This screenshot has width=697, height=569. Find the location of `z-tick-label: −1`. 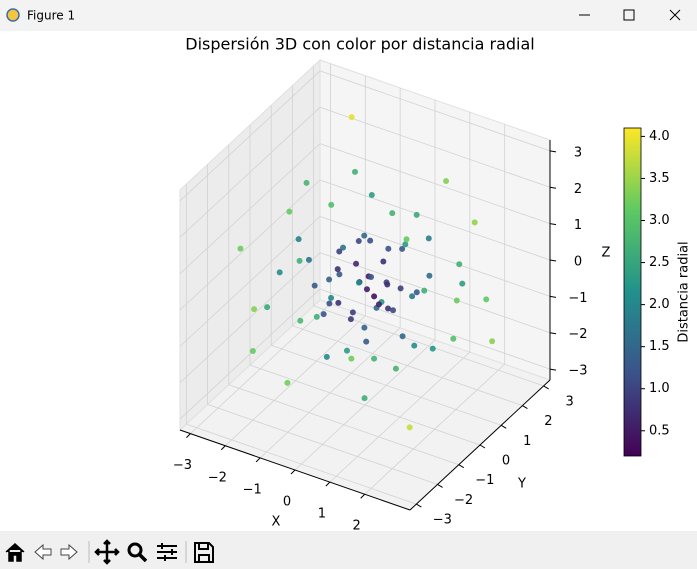

z-tick-label: −1 is located at coordinates (577, 298).